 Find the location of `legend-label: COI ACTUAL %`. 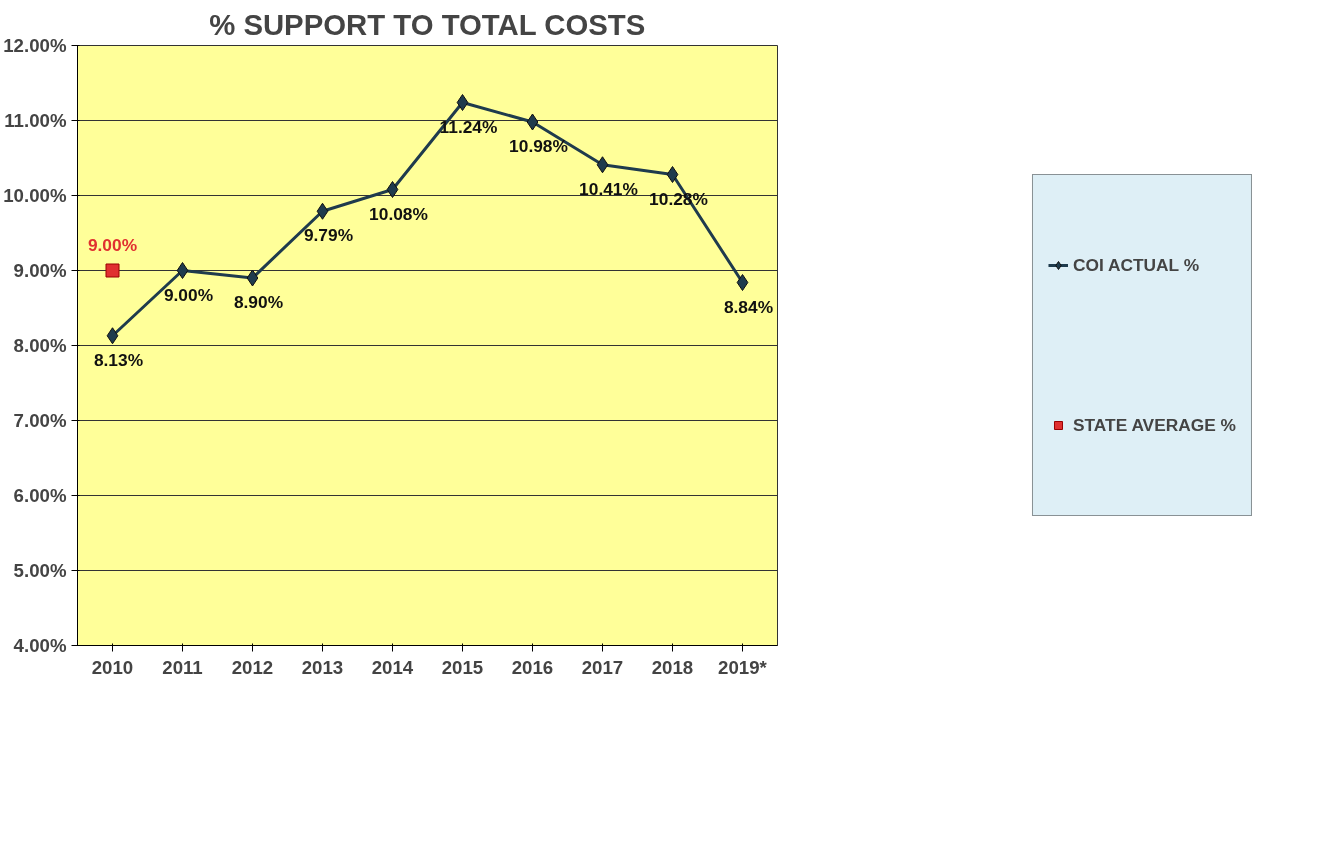

legend-label: COI ACTUAL % is located at coordinates (1136, 265).